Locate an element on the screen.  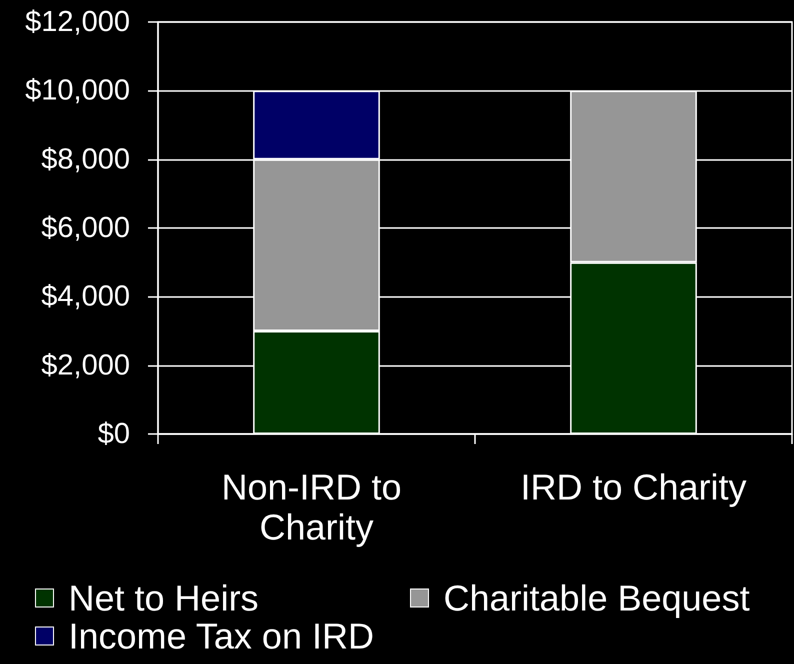
legend-label: Income Tax on IRD is located at coordinates (221, 636).